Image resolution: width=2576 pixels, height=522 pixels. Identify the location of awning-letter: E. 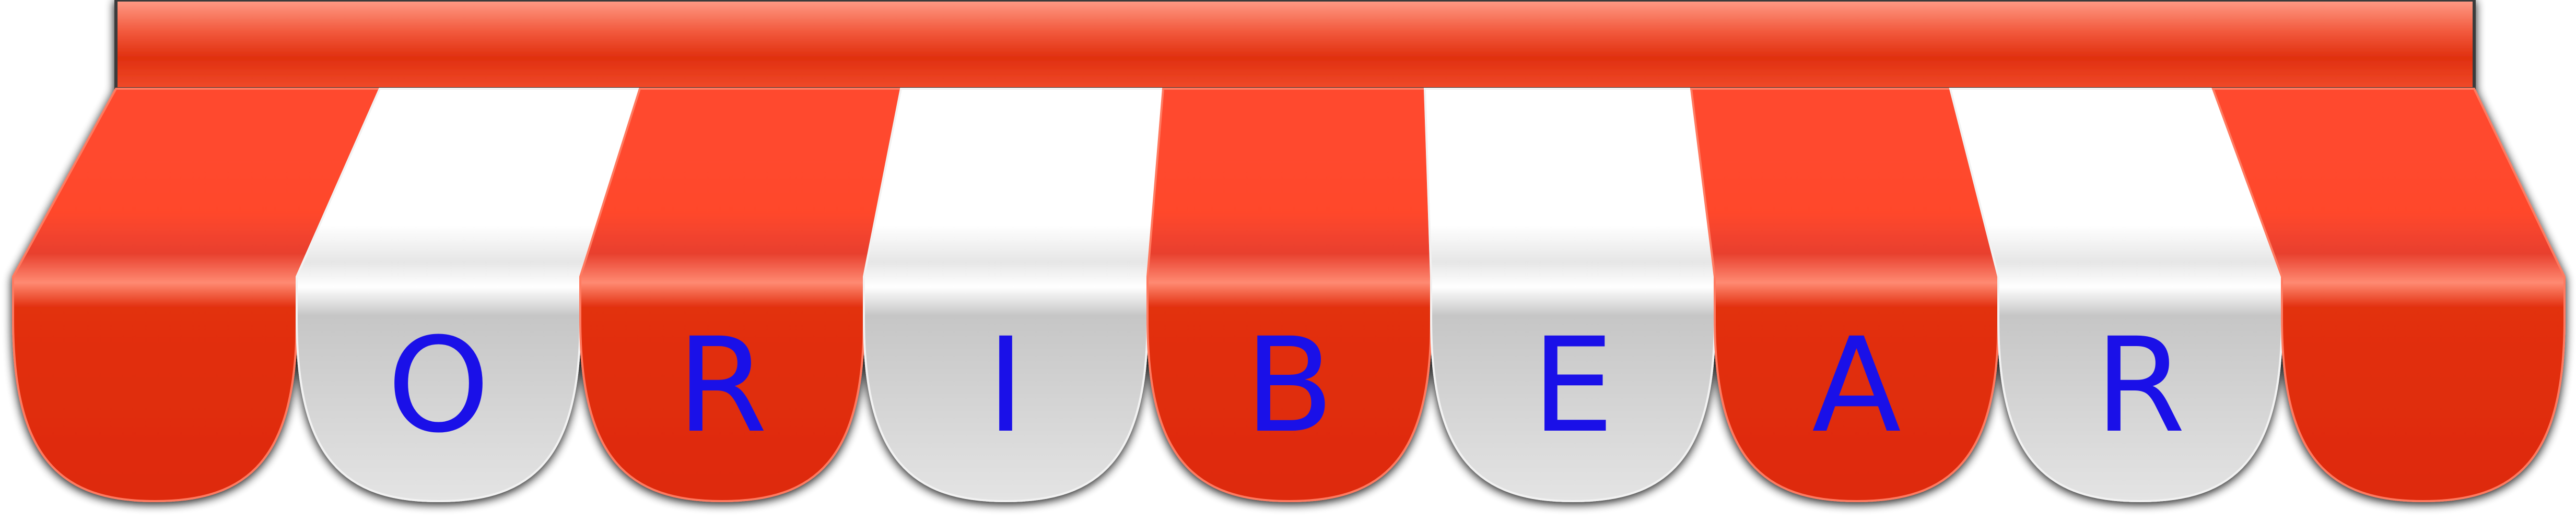
(1573, 385).